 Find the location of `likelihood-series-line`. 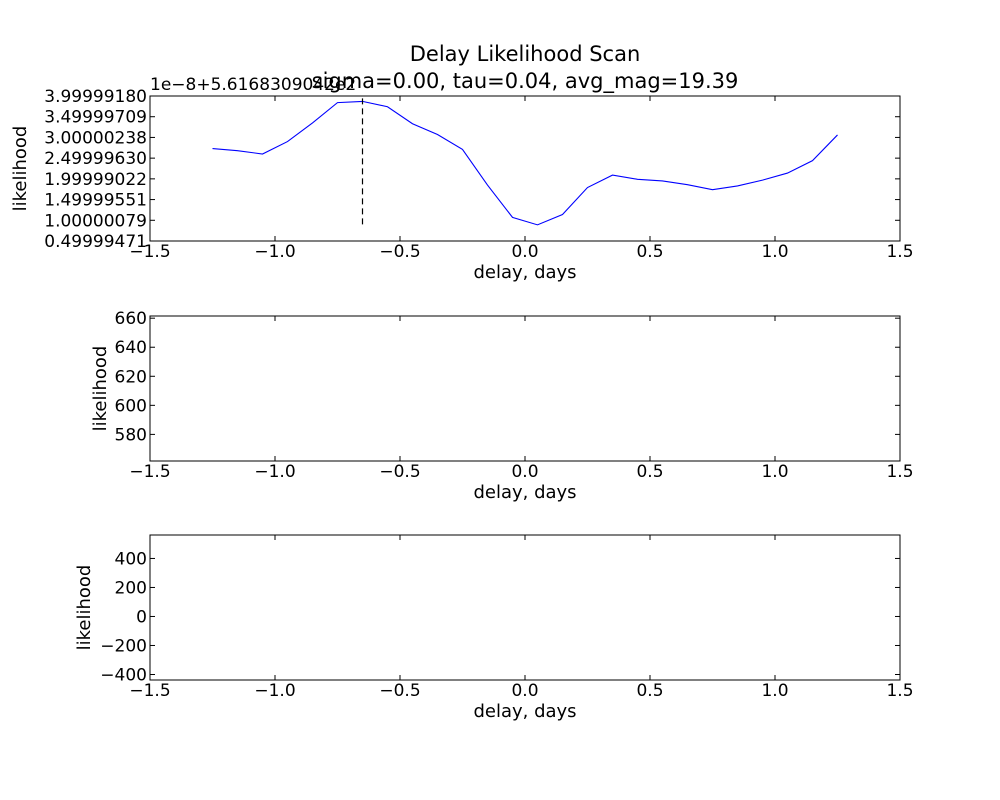

likelihood-series-line is located at coordinates (525, 163).